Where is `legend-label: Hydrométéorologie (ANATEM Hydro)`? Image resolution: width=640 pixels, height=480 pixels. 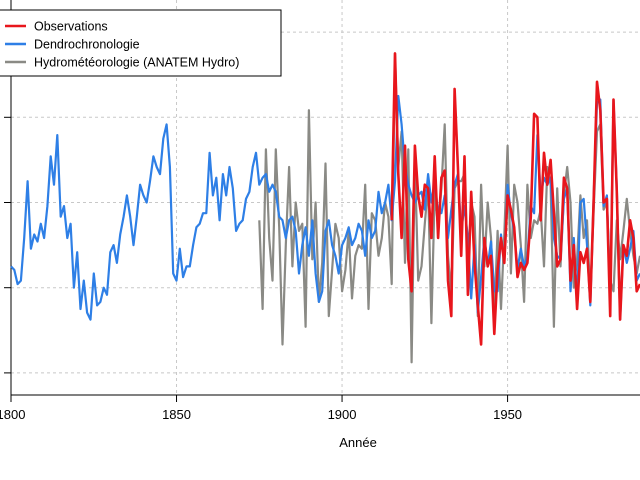 legend-label: Hydrométéorologie (ANATEM Hydro) is located at coordinates (136, 63).